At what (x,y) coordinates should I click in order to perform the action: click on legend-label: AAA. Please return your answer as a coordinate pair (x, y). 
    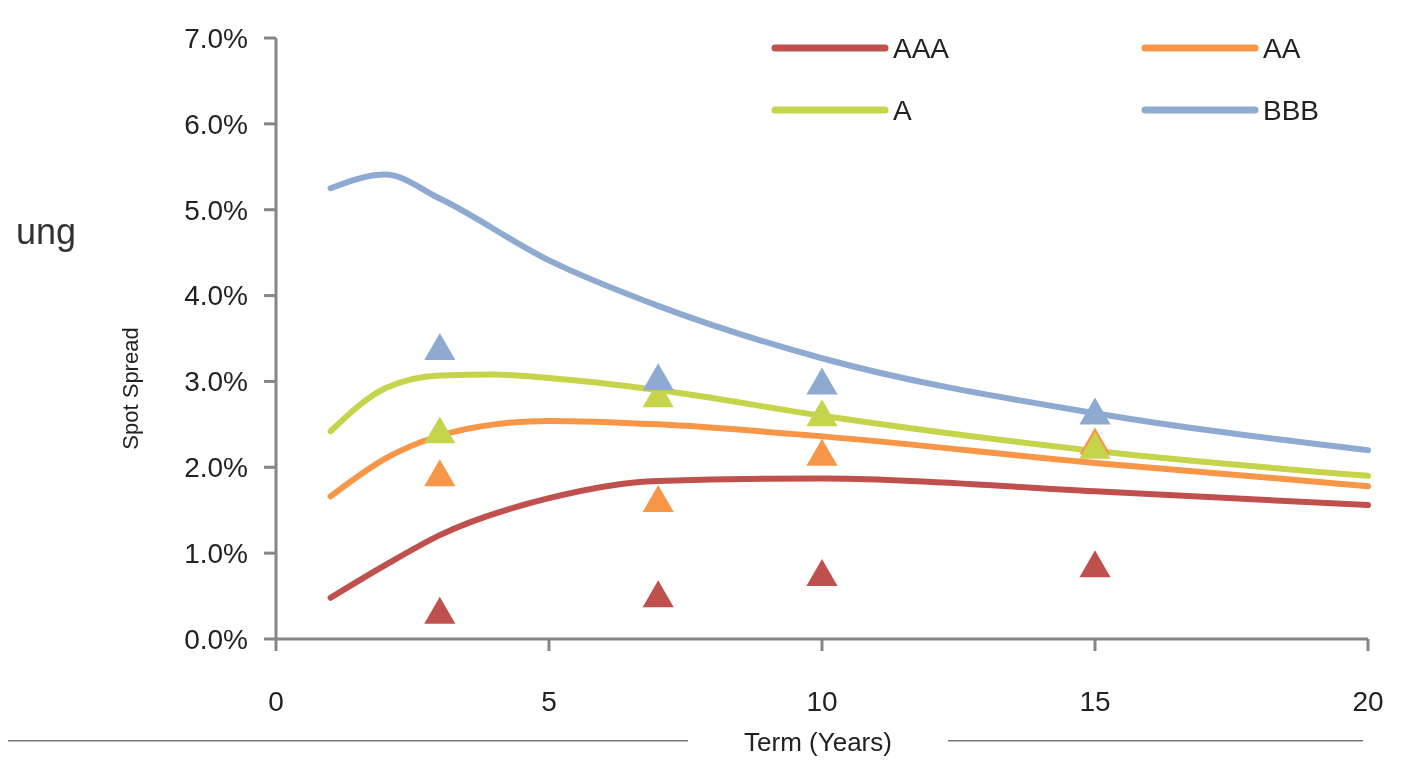
    Looking at the image, I should click on (921, 48).